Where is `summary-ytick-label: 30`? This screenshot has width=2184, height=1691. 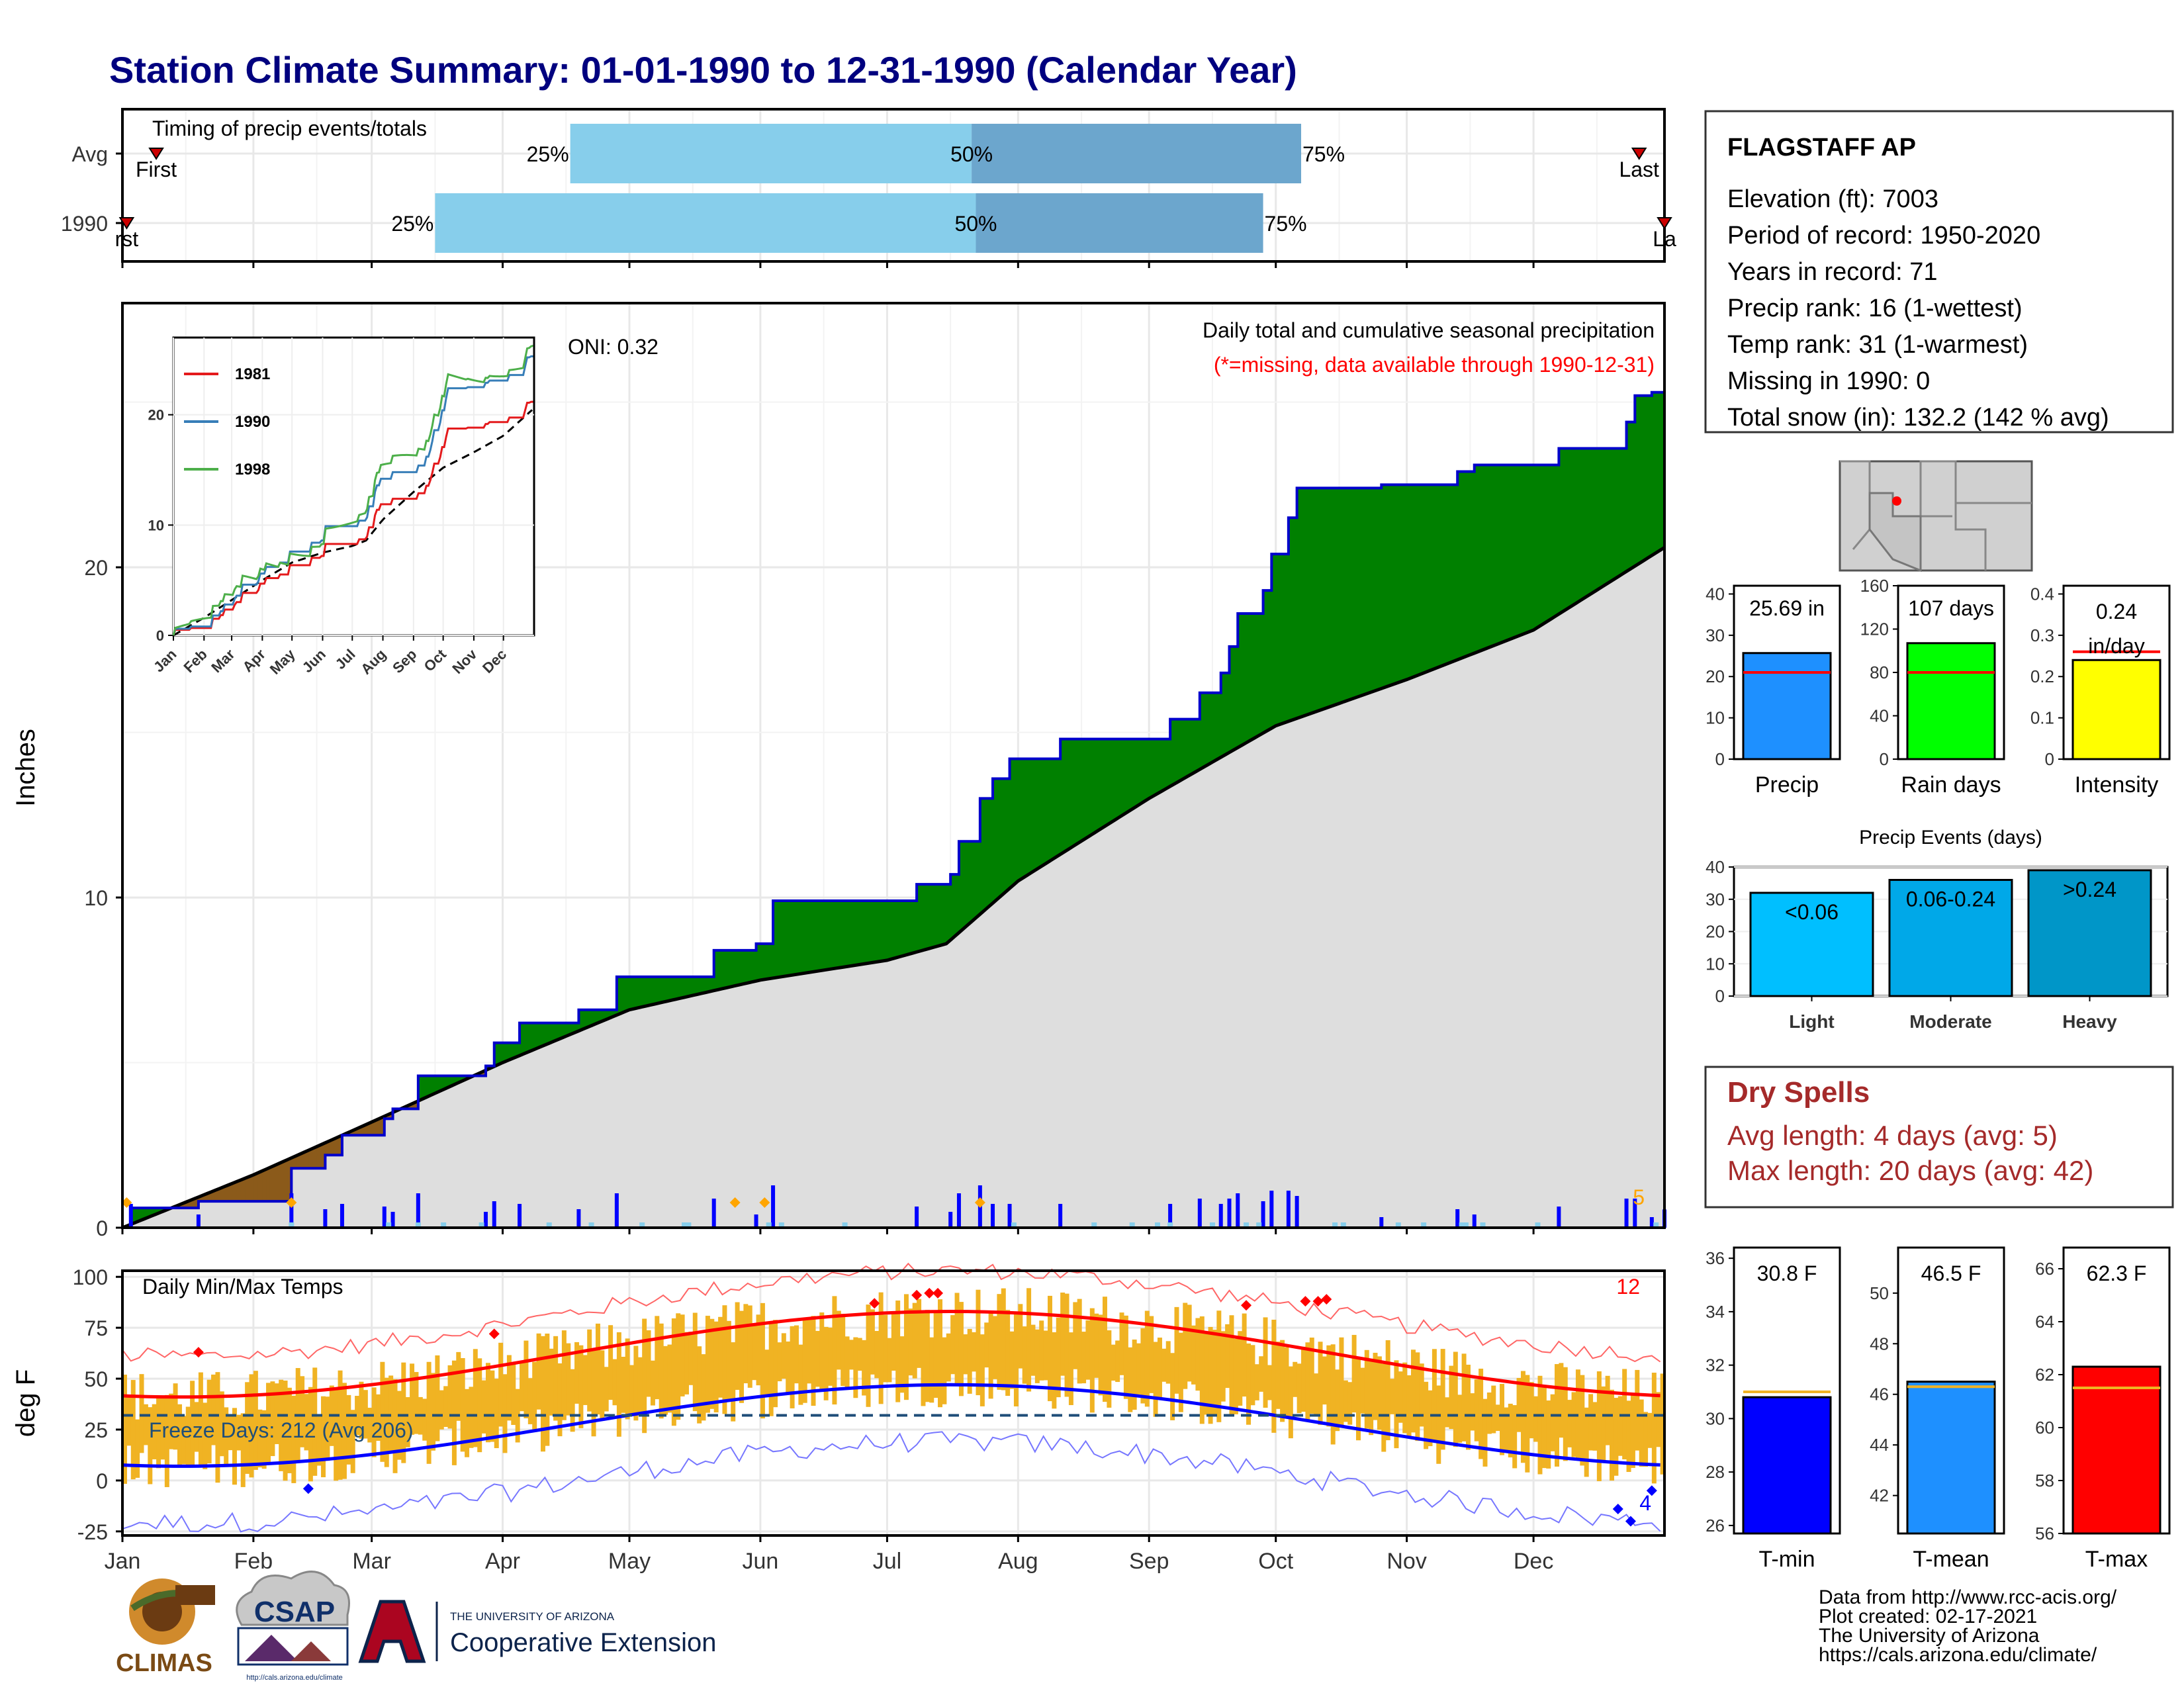 summary-ytick-label: 30 is located at coordinates (1715, 635).